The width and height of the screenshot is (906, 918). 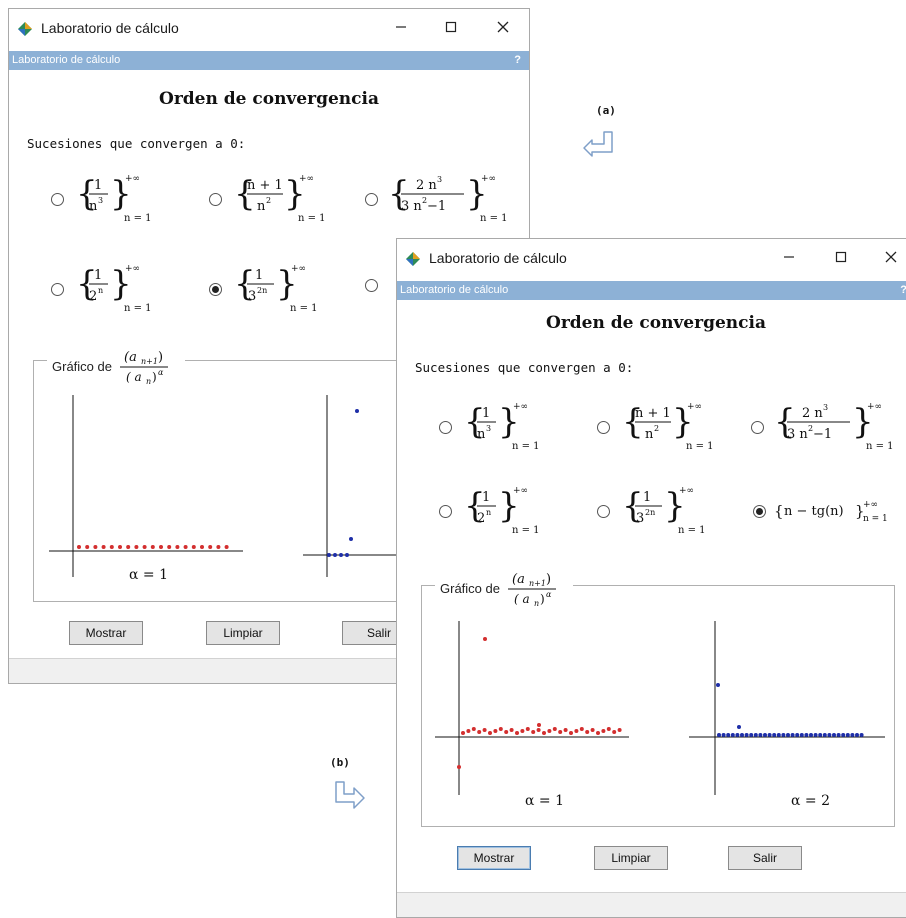 I want to click on alpha-label-right: α = 2, so click(x=810, y=801).